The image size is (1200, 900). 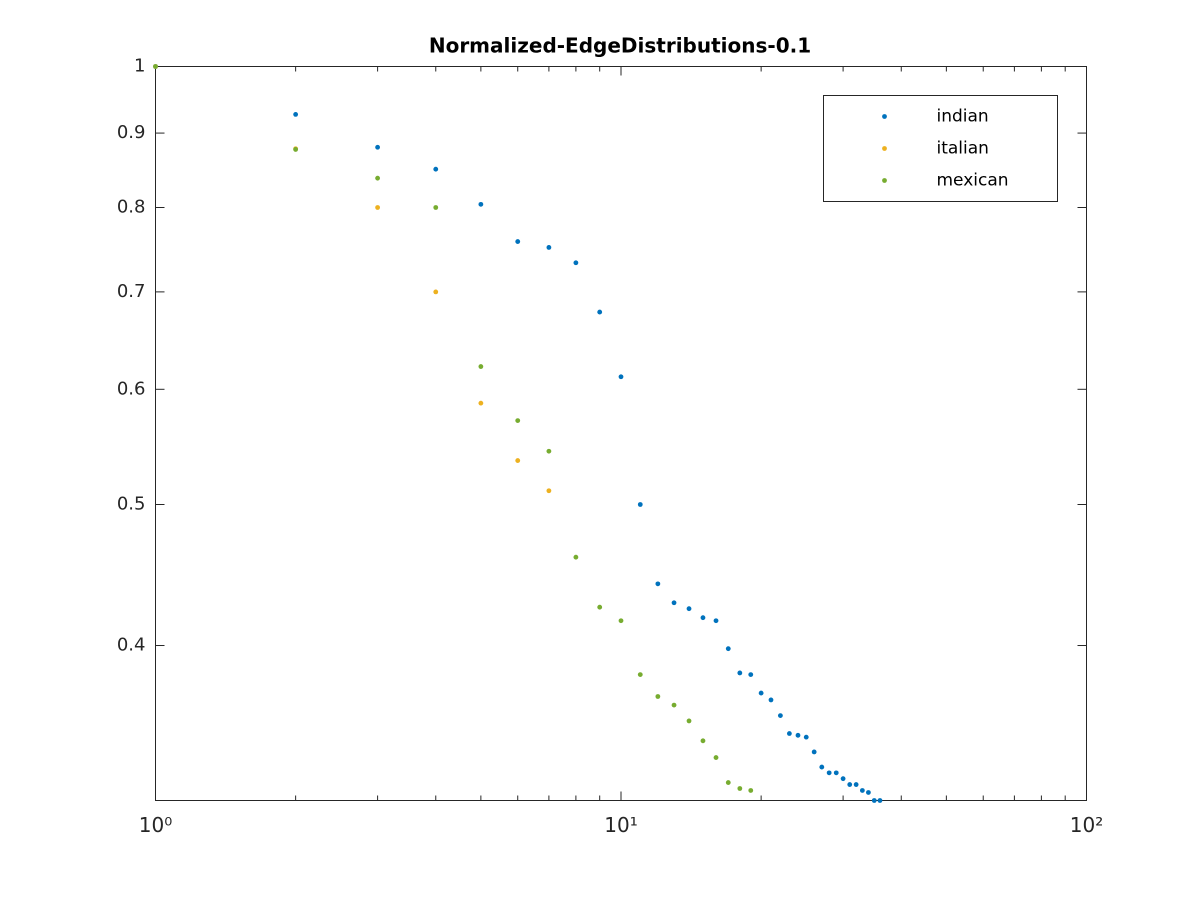 What do you see at coordinates (131, 504) in the screenshot?
I see `y-tick-label: 0.5` at bounding box center [131, 504].